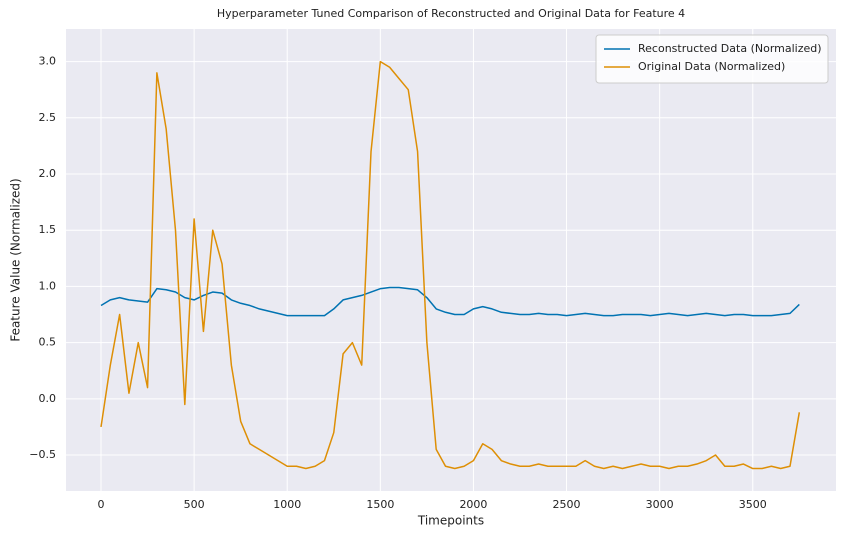  I want to click on x-tick-label: 3500, so click(753, 504).